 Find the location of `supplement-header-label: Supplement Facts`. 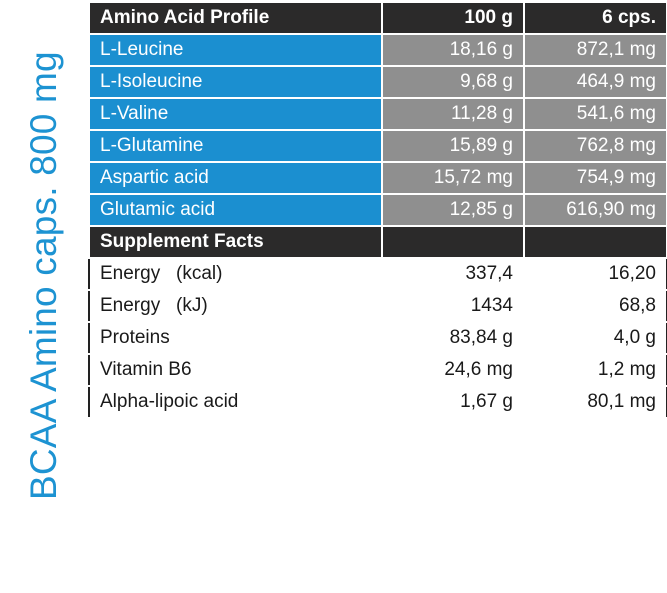

supplement-header-label: Supplement Facts is located at coordinates (235, 242).